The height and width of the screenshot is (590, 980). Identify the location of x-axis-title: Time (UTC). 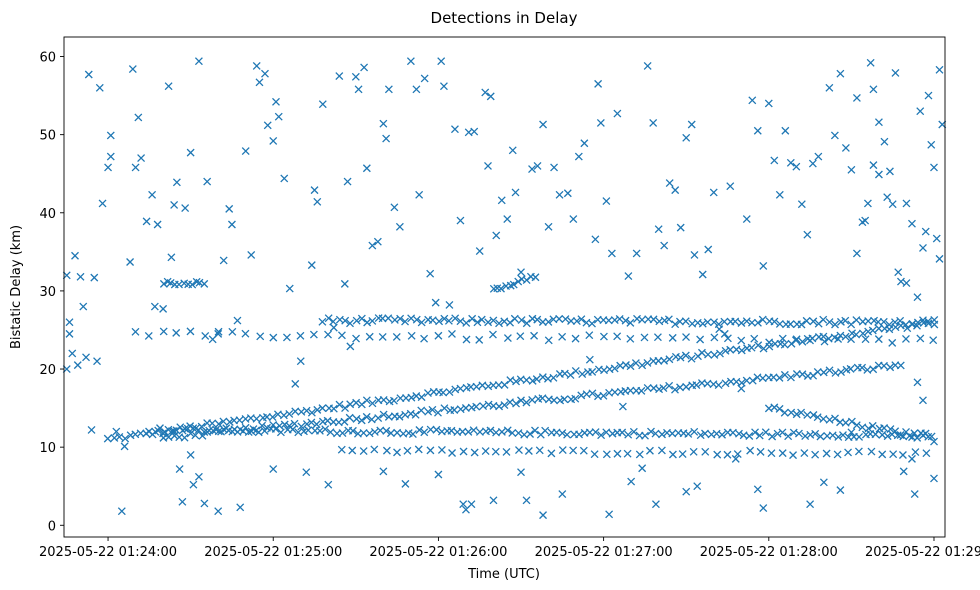
(503, 574).